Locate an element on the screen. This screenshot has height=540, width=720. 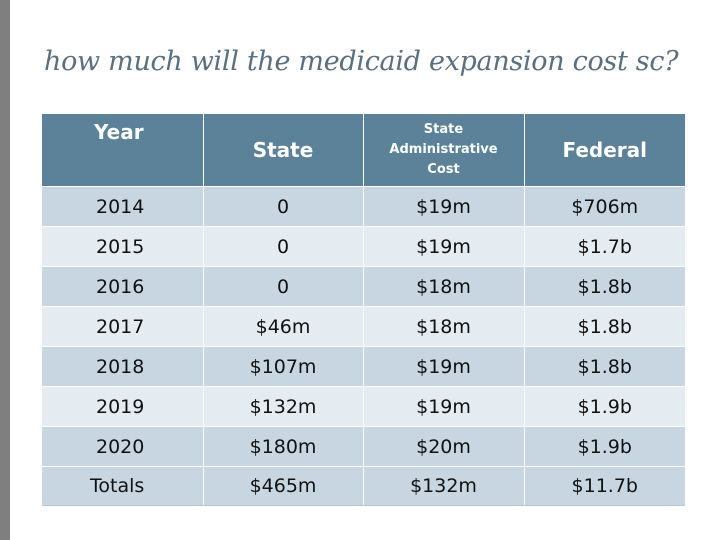
cell-totals-federal: $11.7b is located at coordinates (604, 486).